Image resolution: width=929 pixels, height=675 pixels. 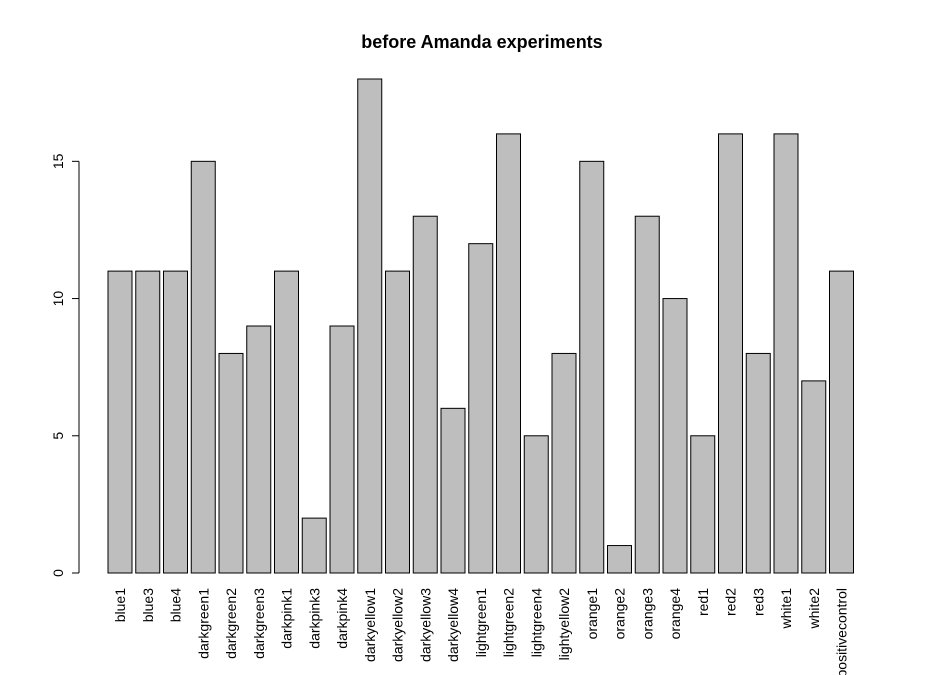 What do you see at coordinates (730, 353) in the screenshot?
I see `bar-red2` at bounding box center [730, 353].